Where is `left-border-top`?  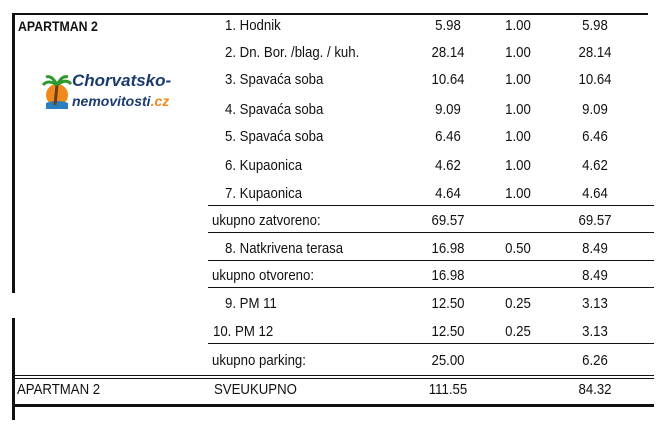 left-border-top is located at coordinates (13, 153).